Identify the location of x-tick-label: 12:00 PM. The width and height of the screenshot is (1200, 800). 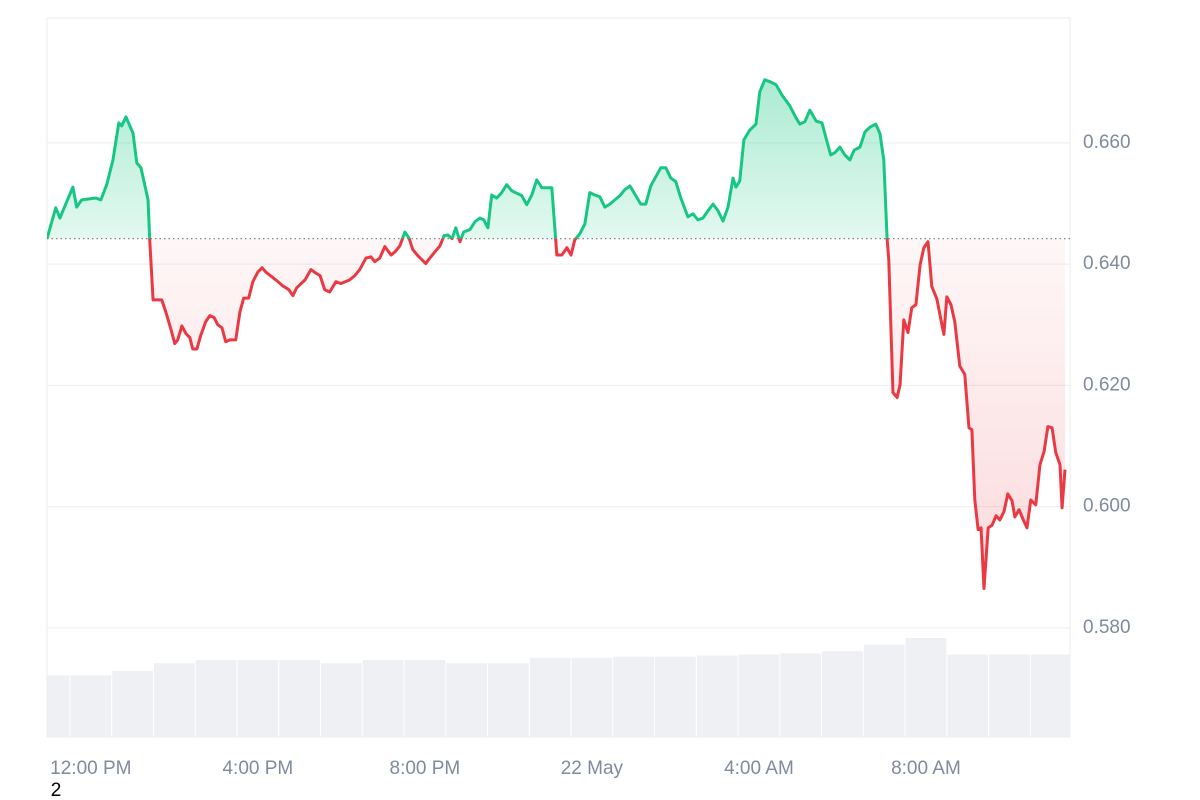
(90, 768).